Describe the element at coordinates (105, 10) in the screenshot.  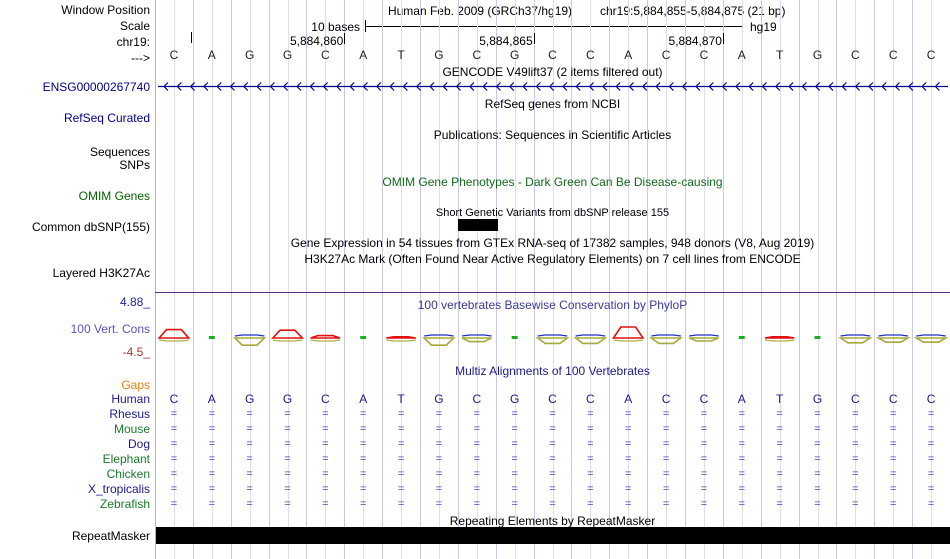
I see `window-position-label: Window Position` at that location.